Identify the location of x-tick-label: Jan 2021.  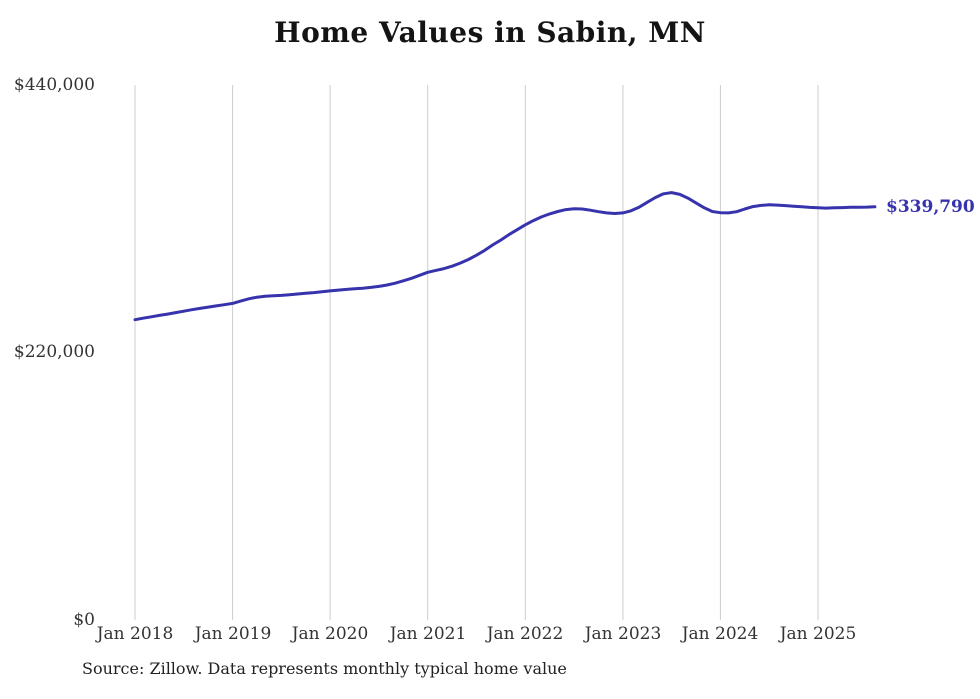
(428, 634).